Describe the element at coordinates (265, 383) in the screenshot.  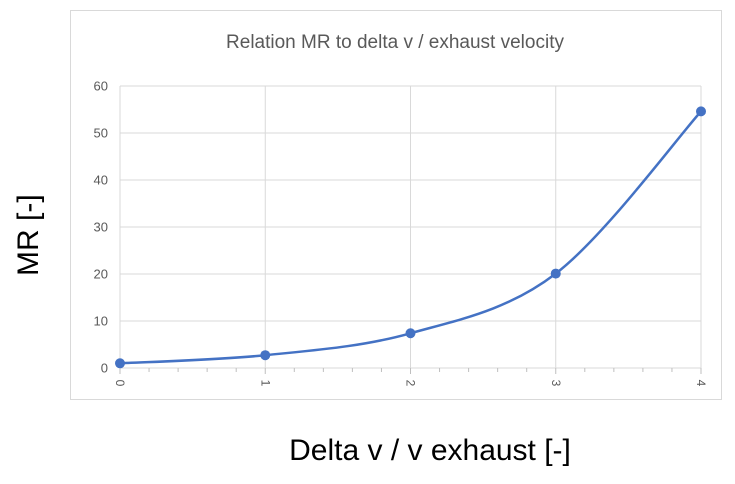
I see `x-tick-label: 1` at that location.